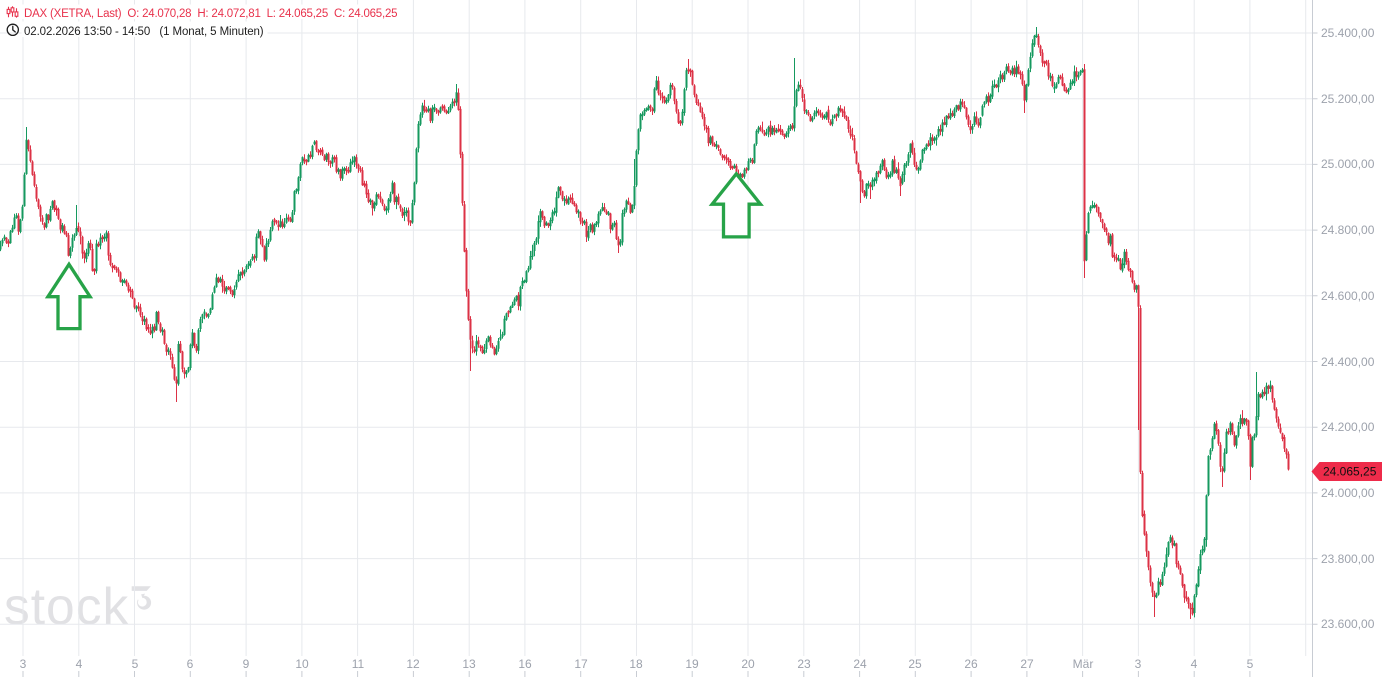 Image resolution: width=1382 pixels, height=677 pixels. What do you see at coordinates (190, 664) in the screenshot?
I see `svg-text: 6` at bounding box center [190, 664].